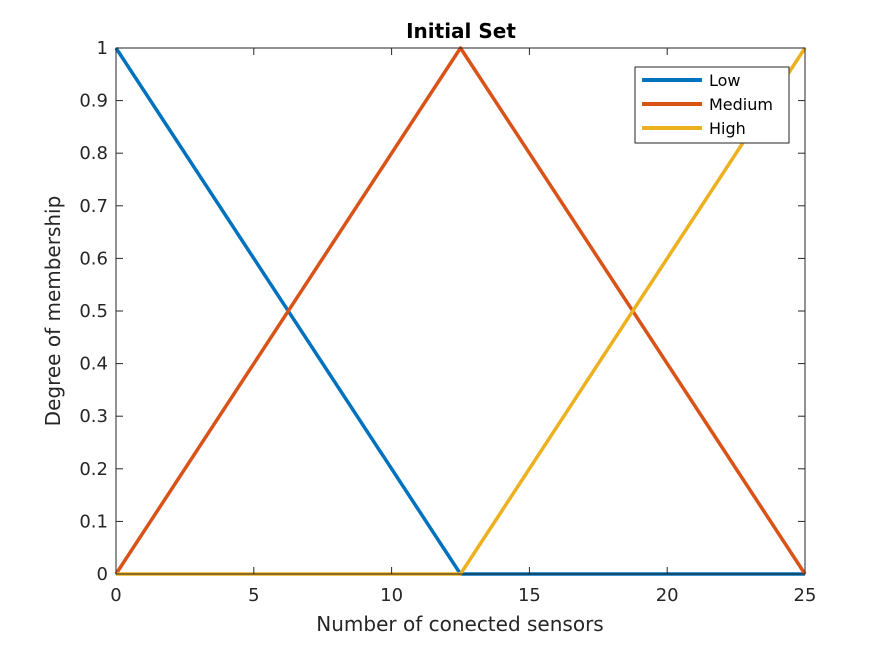 This screenshot has height=645, width=891. What do you see at coordinates (253, 595) in the screenshot?
I see `x-tick-label: 5` at bounding box center [253, 595].